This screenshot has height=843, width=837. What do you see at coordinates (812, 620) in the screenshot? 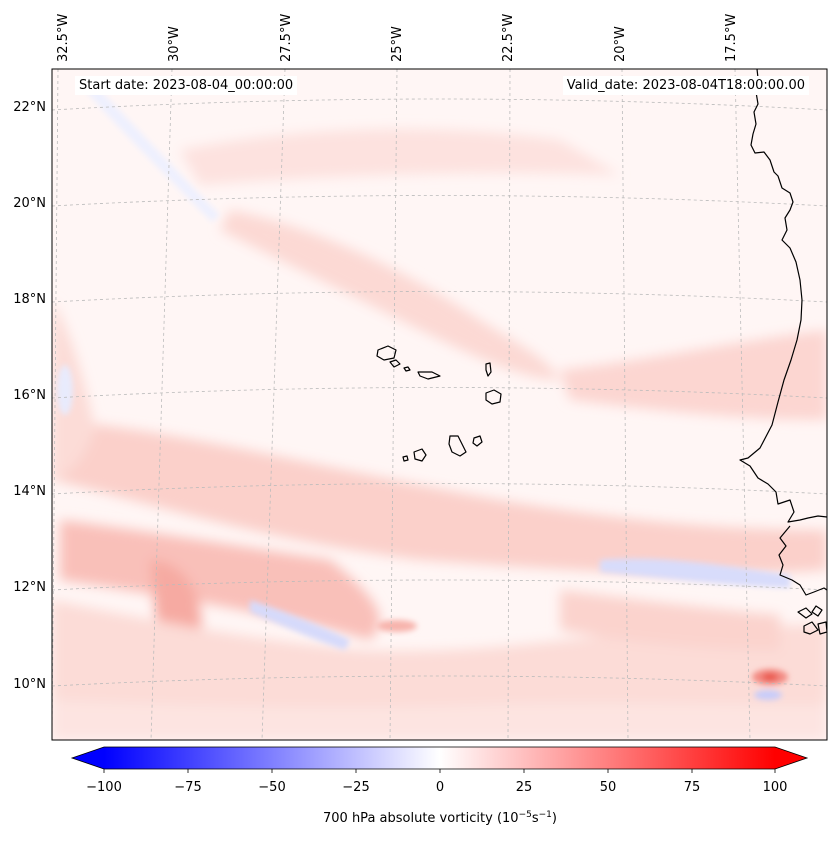
I see `bijagos-islands` at bounding box center [812, 620].